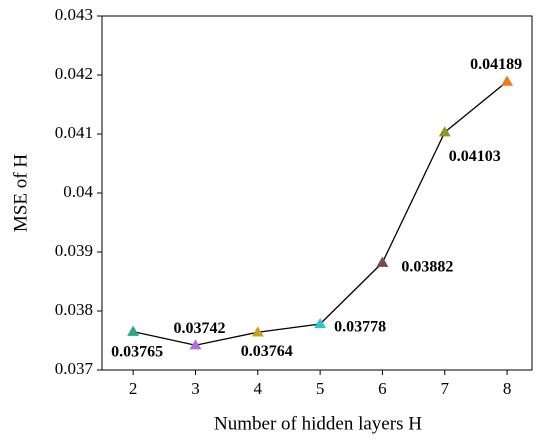 Image resolution: width=550 pixels, height=444 pixels. Describe the element at coordinates (427, 266) in the screenshot. I see `value-label: 0.03882` at that location.